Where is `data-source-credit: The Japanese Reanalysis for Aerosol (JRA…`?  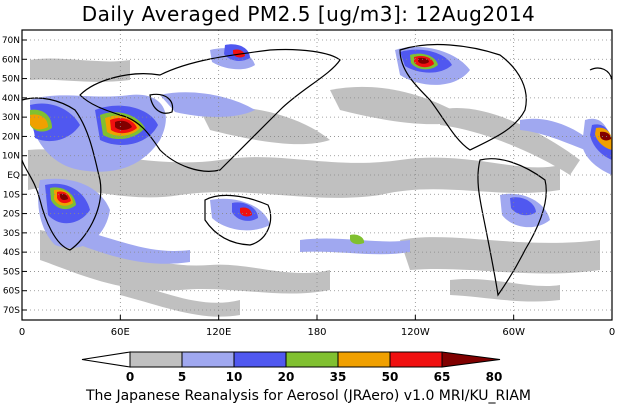 data-source-credit: The Japanese Reanalysis for Aerosol (JRA… is located at coordinates (308, 396).